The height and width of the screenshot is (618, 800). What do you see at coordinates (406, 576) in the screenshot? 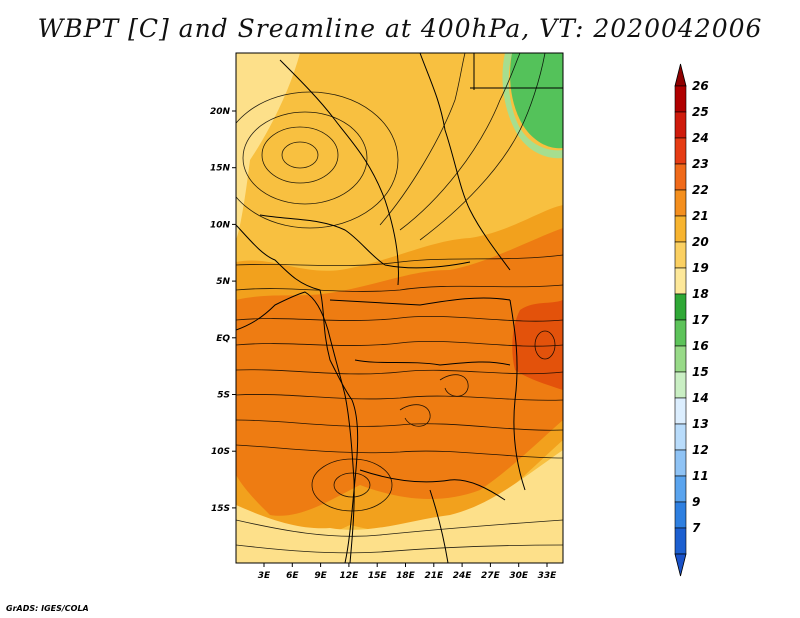
I see `lon-tick-label: 18E` at bounding box center [406, 576].